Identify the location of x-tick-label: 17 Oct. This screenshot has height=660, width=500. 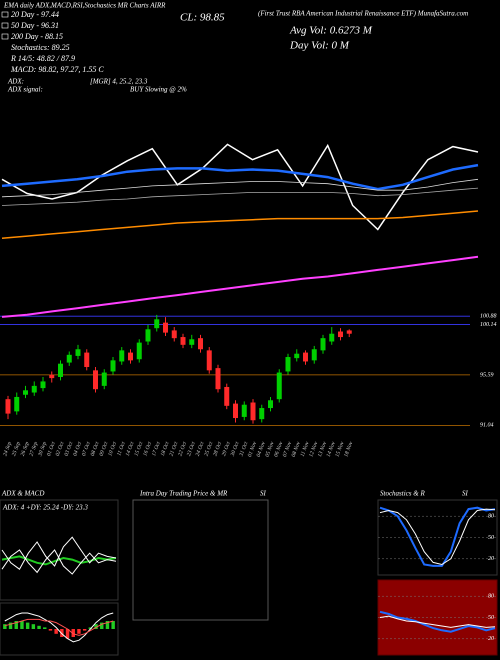
(156, 449).